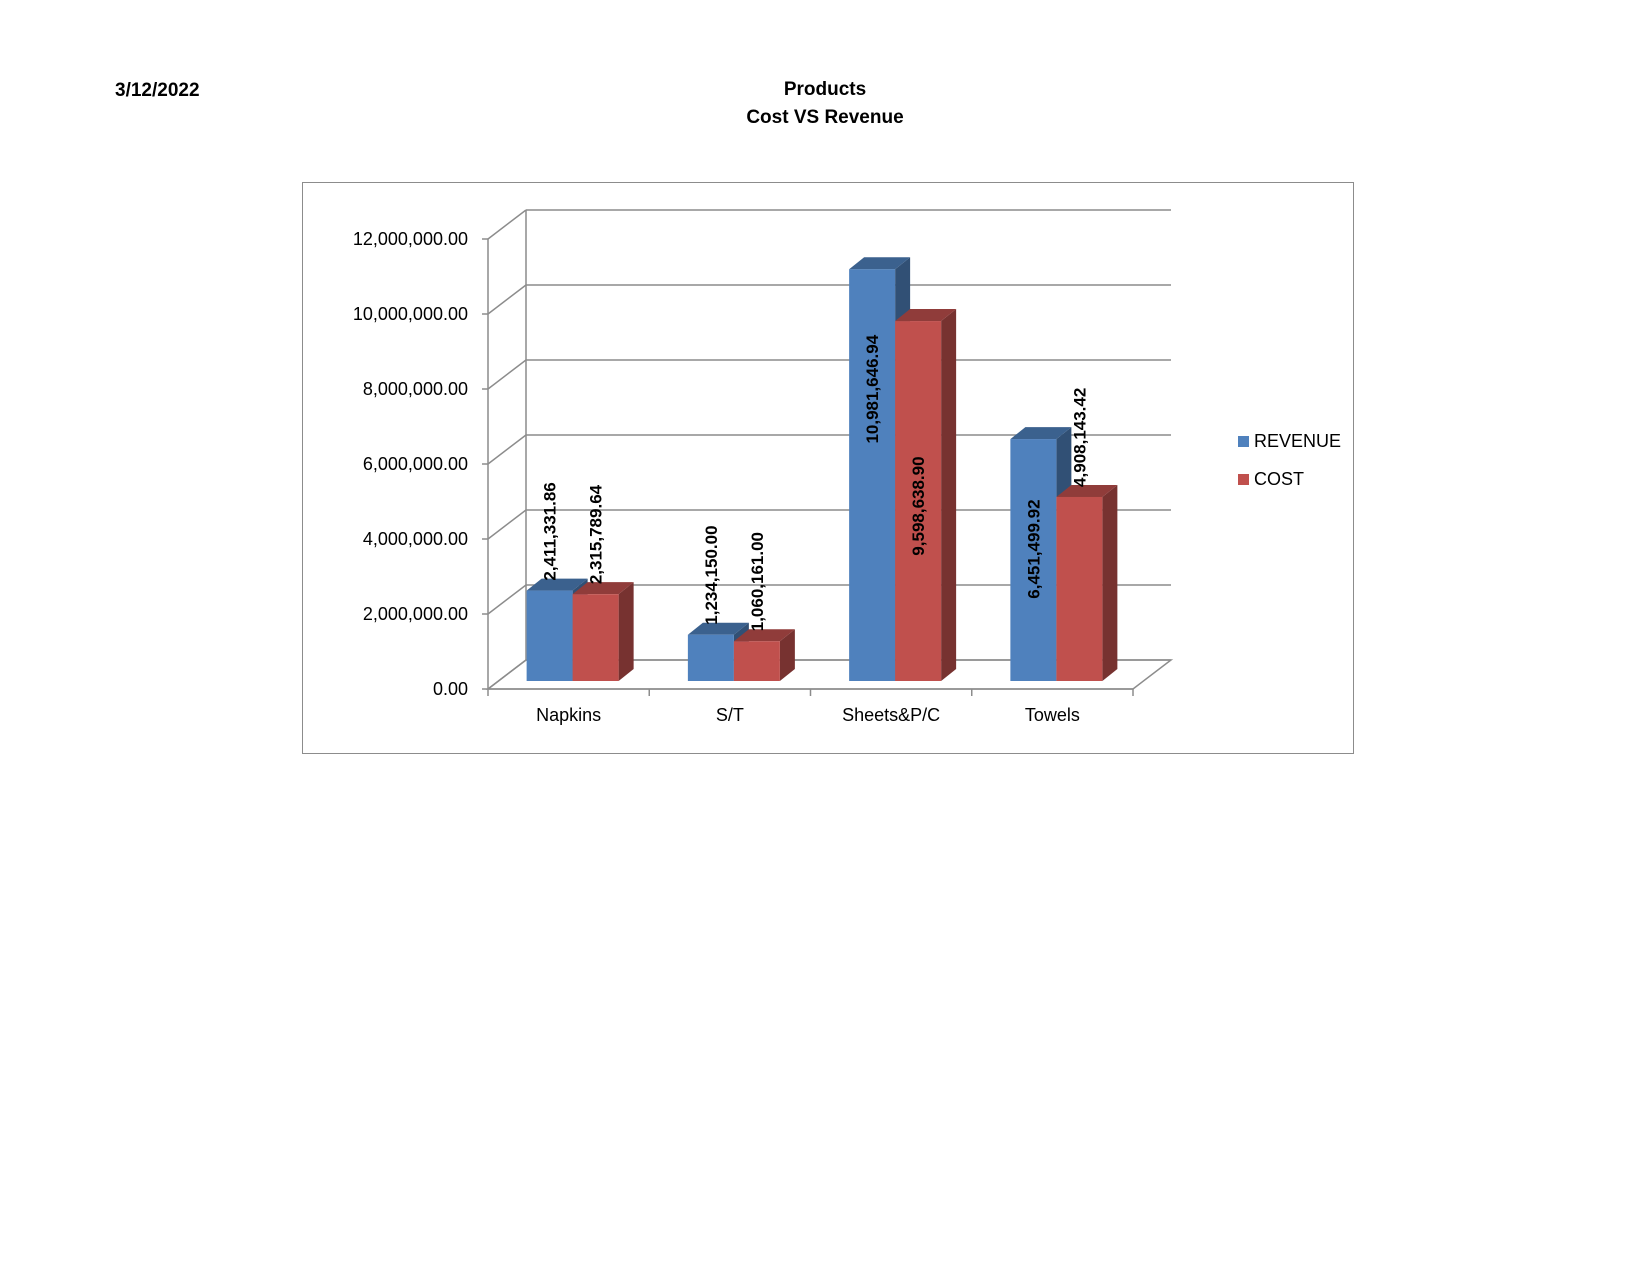 This screenshot has height=1275, width=1650. What do you see at coordinates (410, 314) in the screenshot?
I see `y-tick-label: 10,000,000.00` at bounding box center [410, 314].